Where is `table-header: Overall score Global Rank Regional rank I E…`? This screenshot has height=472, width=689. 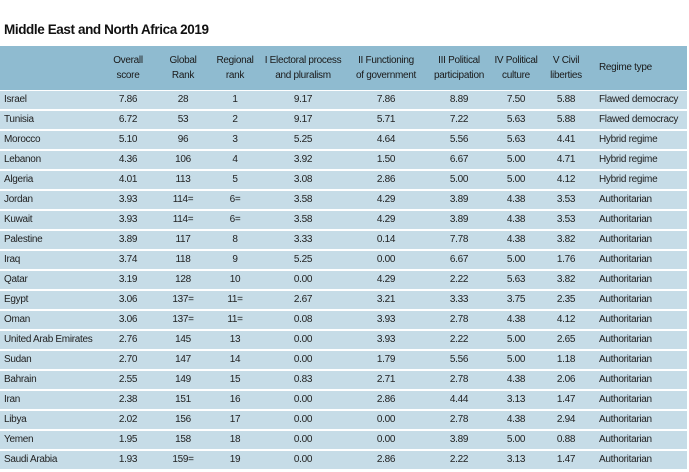
table-header: Overall score Global Rank Regional rank I E… is located at coordinates (343, 68).